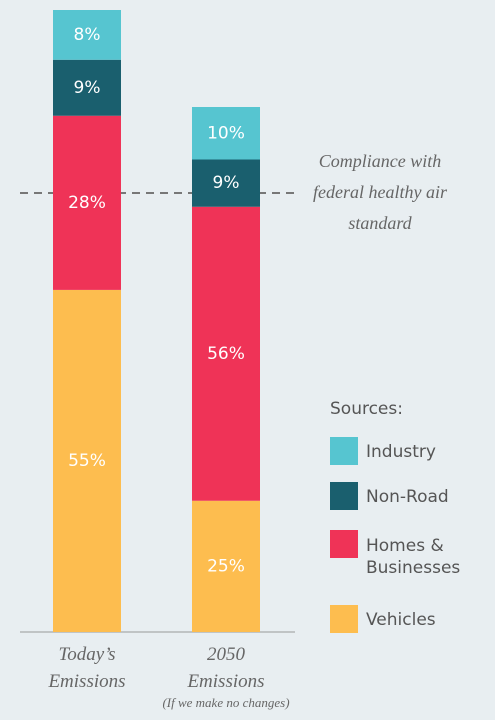 This screenshot has height=720, width=495. I want to click on legend-label: Homes & Businesses, so click(413, 557).